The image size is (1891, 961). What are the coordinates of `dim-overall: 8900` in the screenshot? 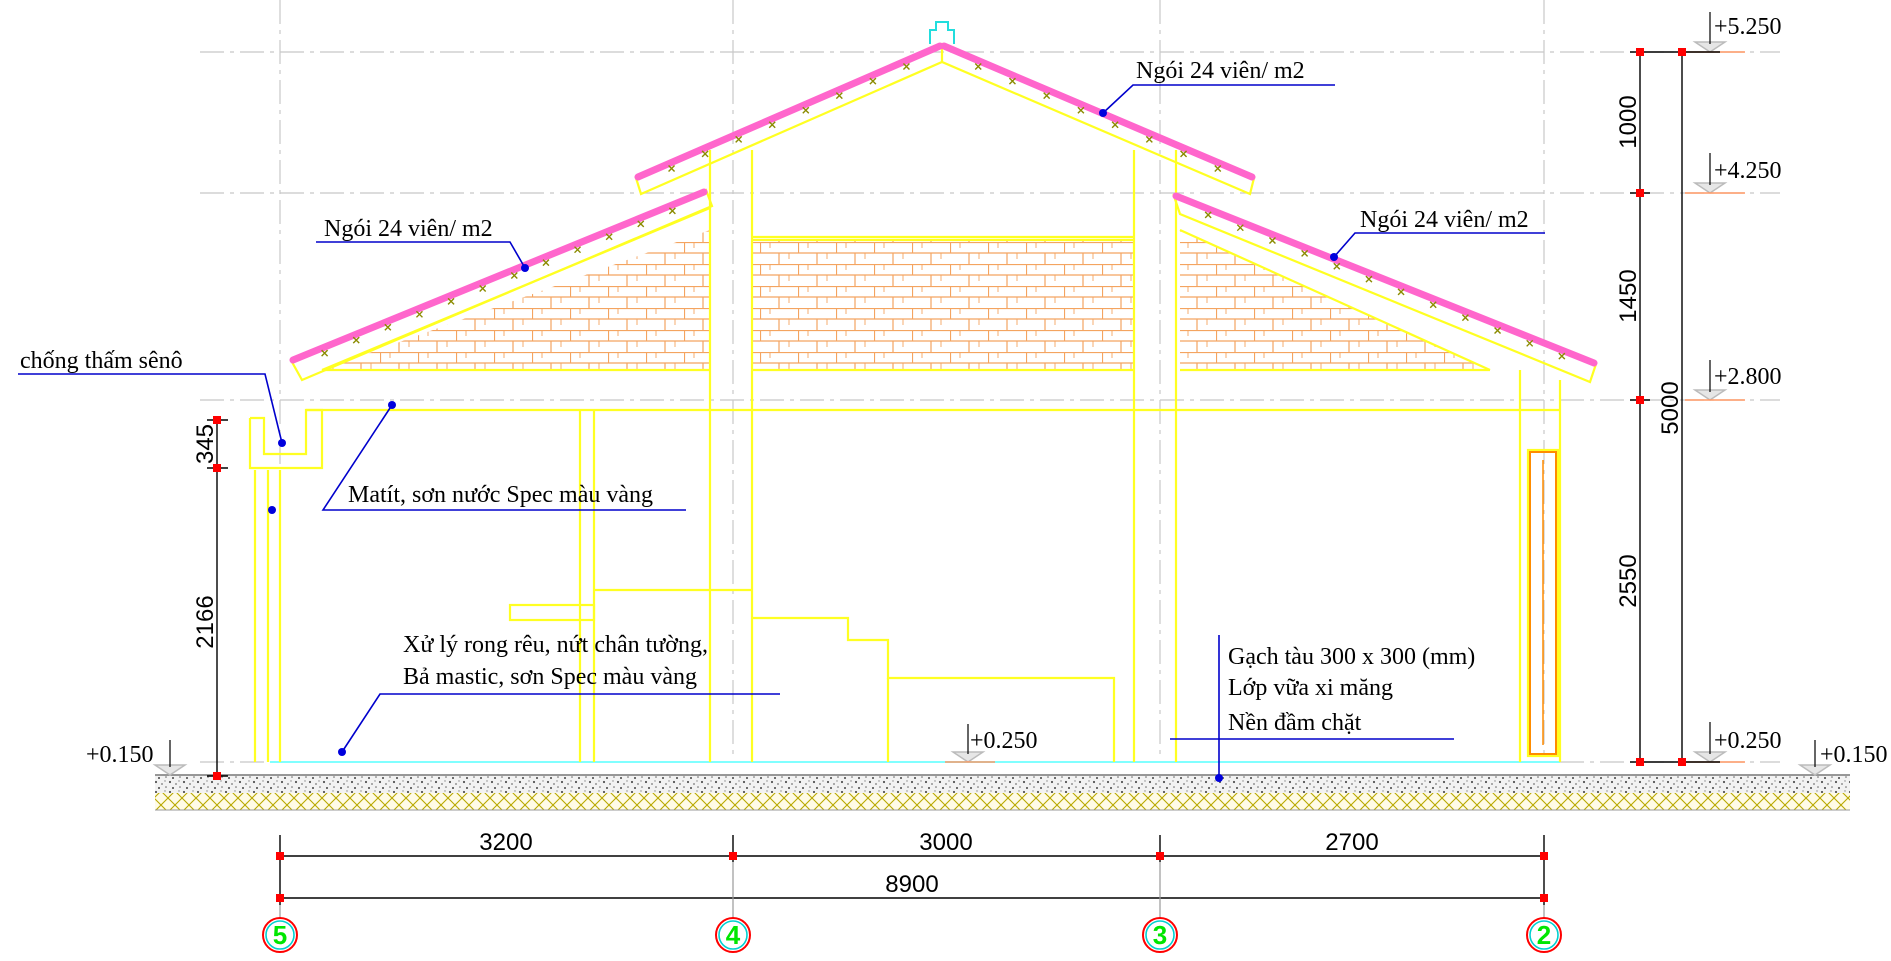 It's located at (911, 884).